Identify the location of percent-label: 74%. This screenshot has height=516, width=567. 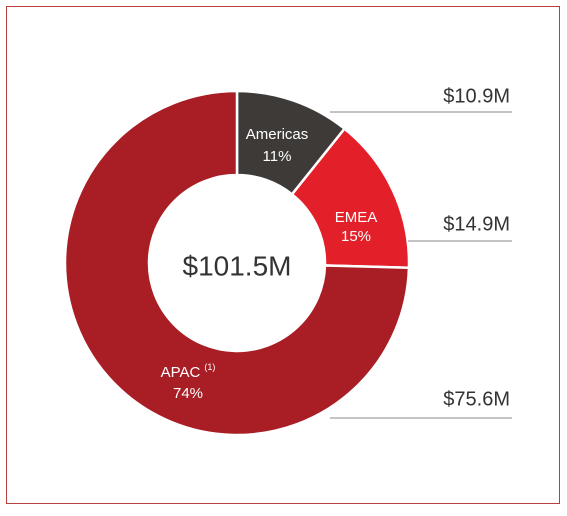
(188, 393).